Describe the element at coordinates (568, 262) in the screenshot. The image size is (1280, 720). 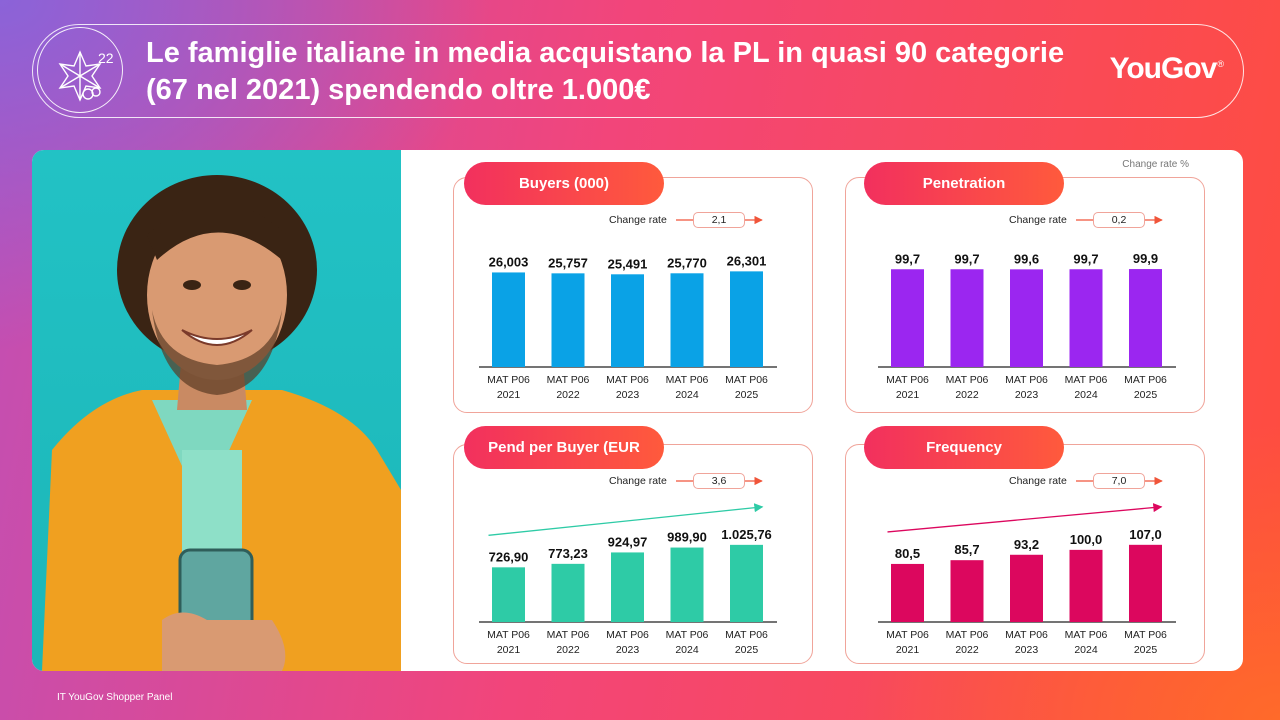
I see `buyers-value-label-1: 25,757` at that location.